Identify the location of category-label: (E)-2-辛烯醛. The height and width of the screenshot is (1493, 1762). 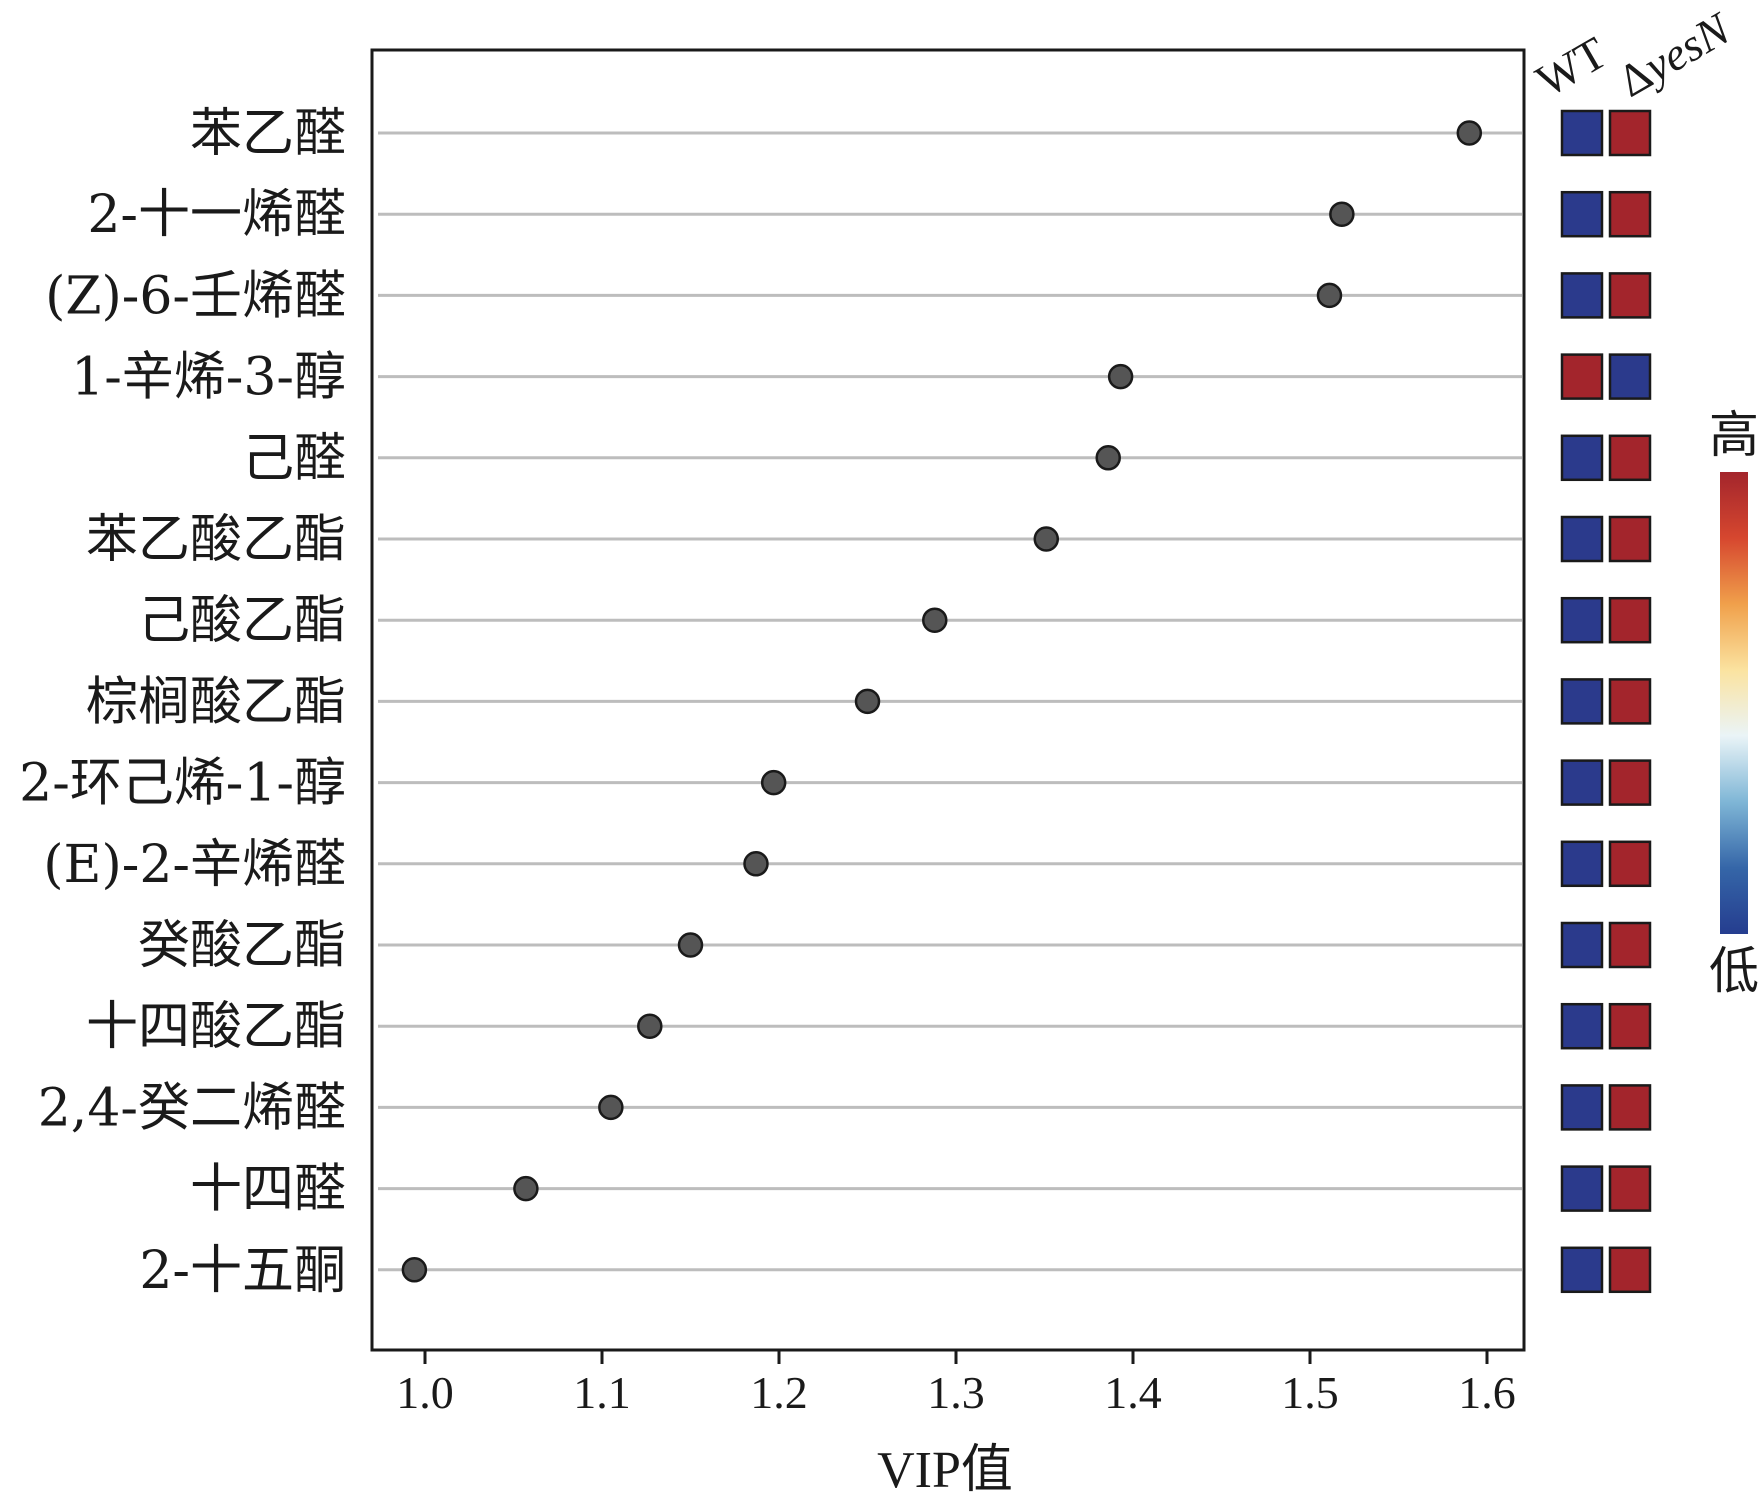
(194, 865).